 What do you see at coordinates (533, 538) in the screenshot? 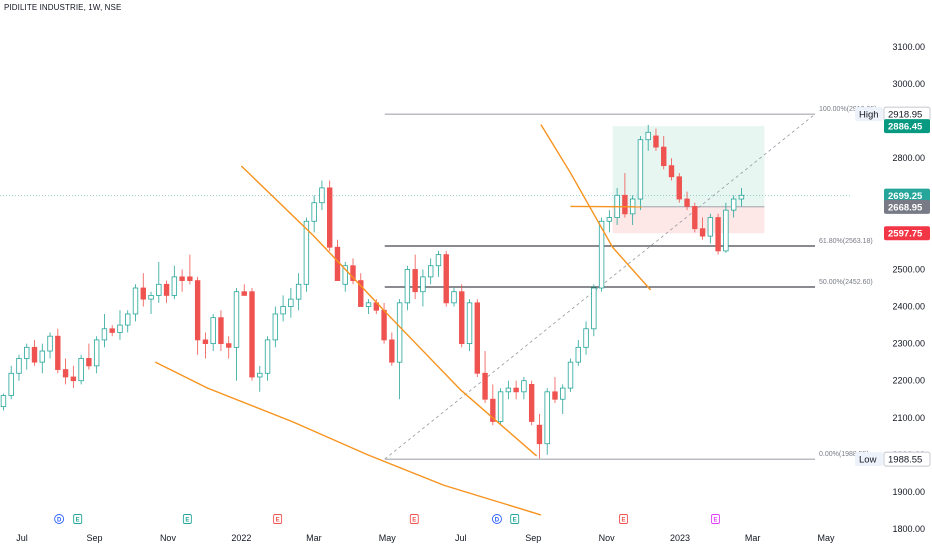
I see `x-tick-label: Sep` at bounding box center [533, 538].